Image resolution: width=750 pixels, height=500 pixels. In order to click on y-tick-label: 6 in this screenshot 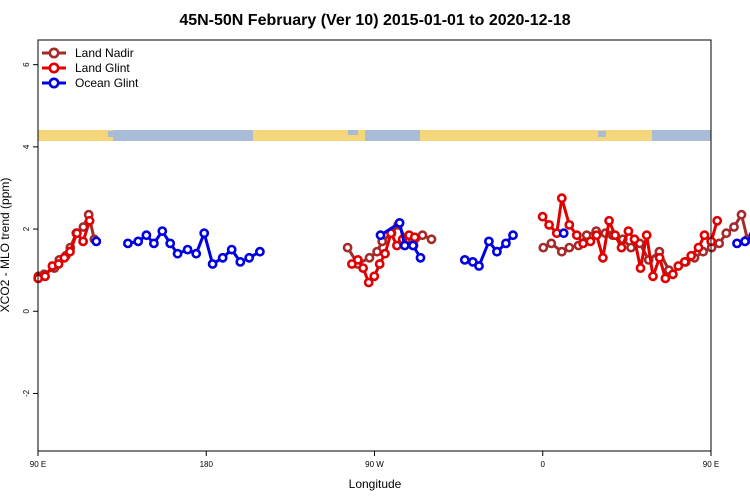, I will do `click(26, 64)`.